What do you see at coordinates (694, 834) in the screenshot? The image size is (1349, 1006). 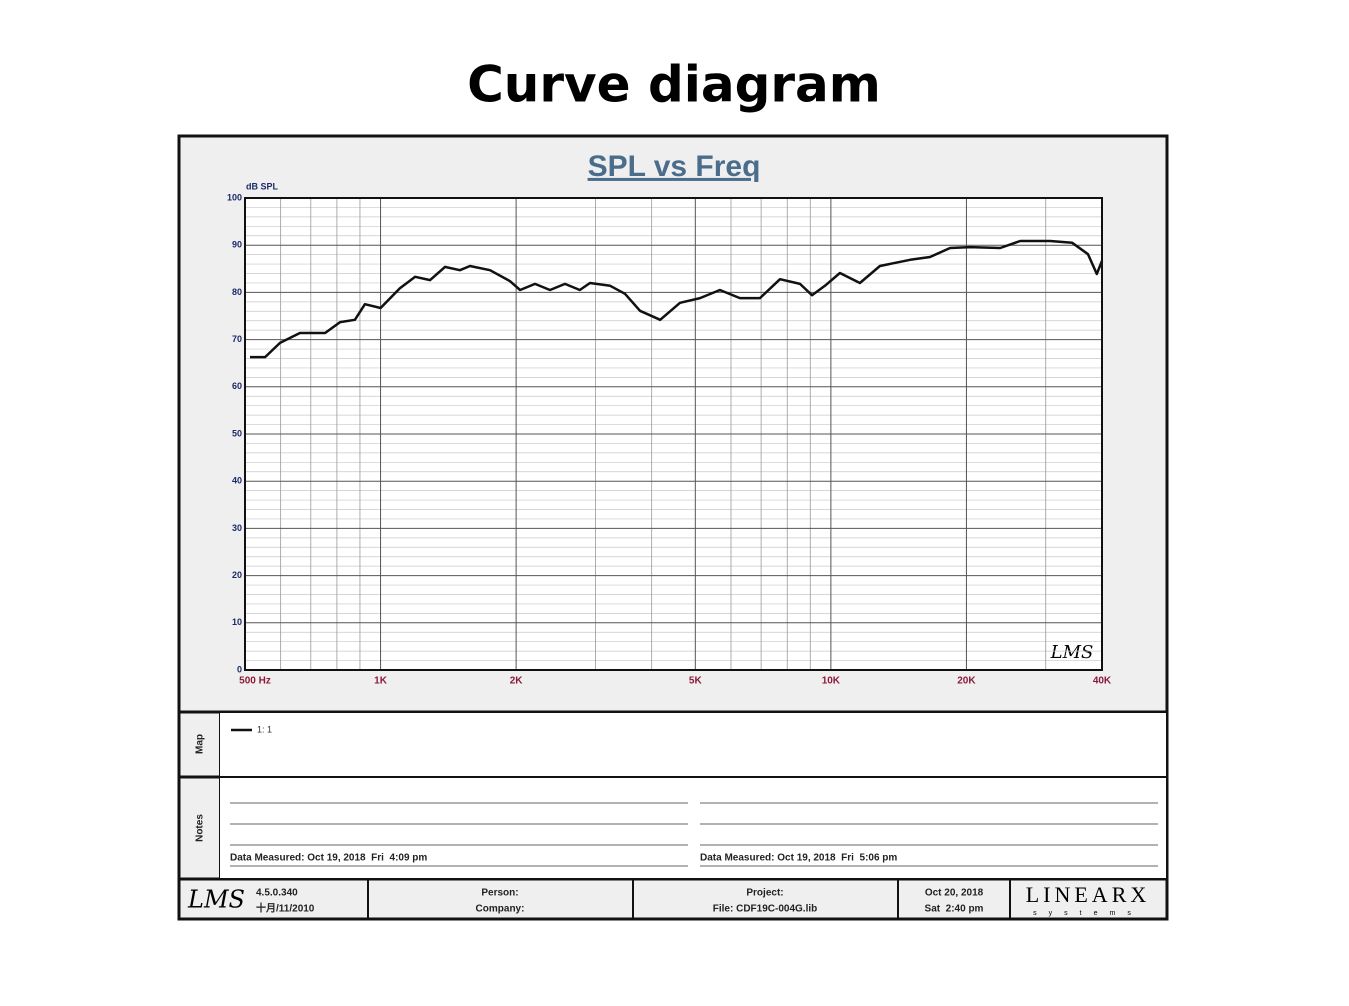 I see `note-lines` at bounding box center [694, 834].